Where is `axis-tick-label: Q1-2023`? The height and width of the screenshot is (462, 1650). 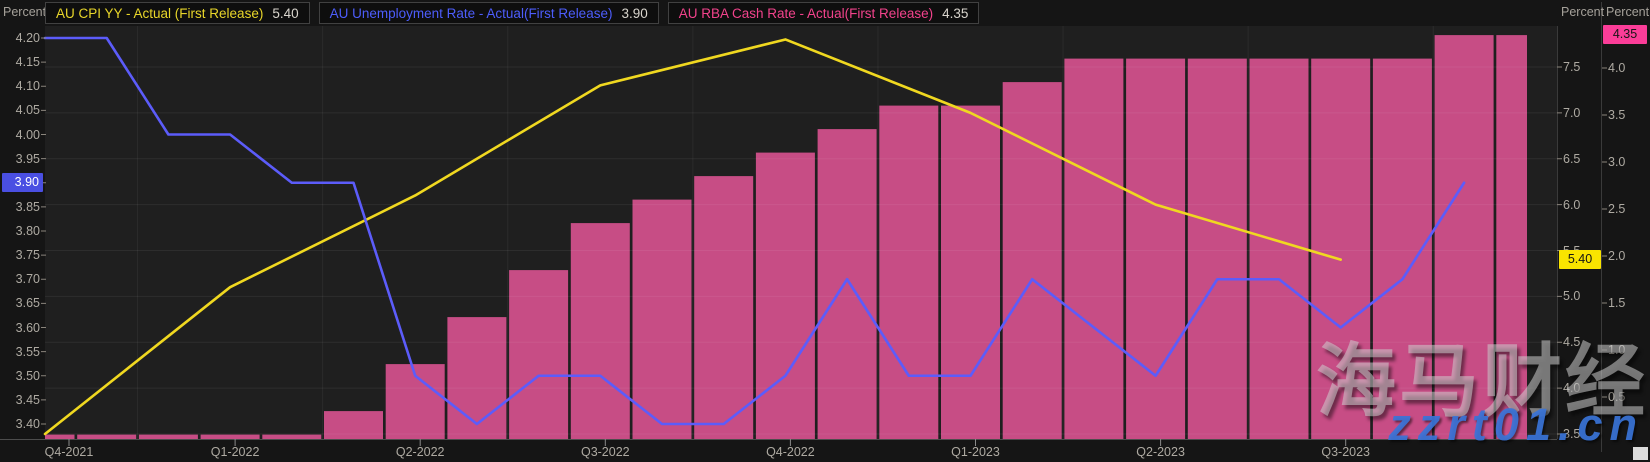
axis-tick-label: Q1-2023 is located at coordinates (975, 452).